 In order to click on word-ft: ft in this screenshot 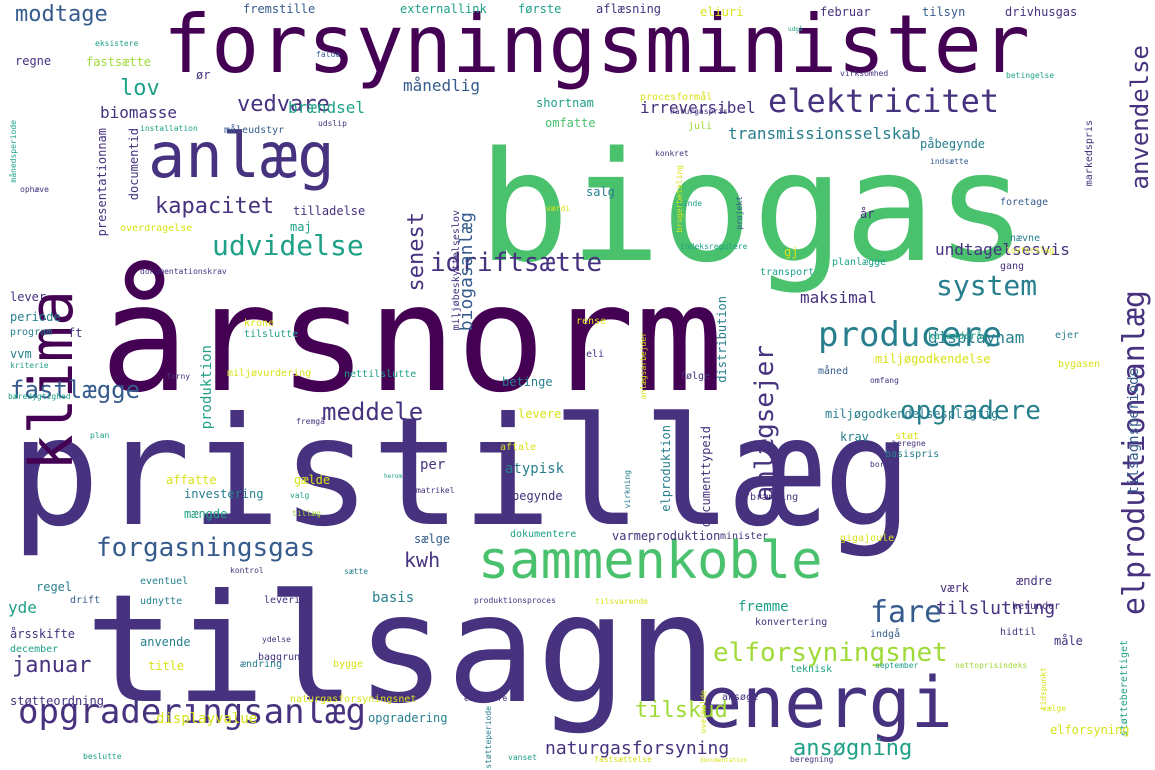, I will do `click(75, 333)`.